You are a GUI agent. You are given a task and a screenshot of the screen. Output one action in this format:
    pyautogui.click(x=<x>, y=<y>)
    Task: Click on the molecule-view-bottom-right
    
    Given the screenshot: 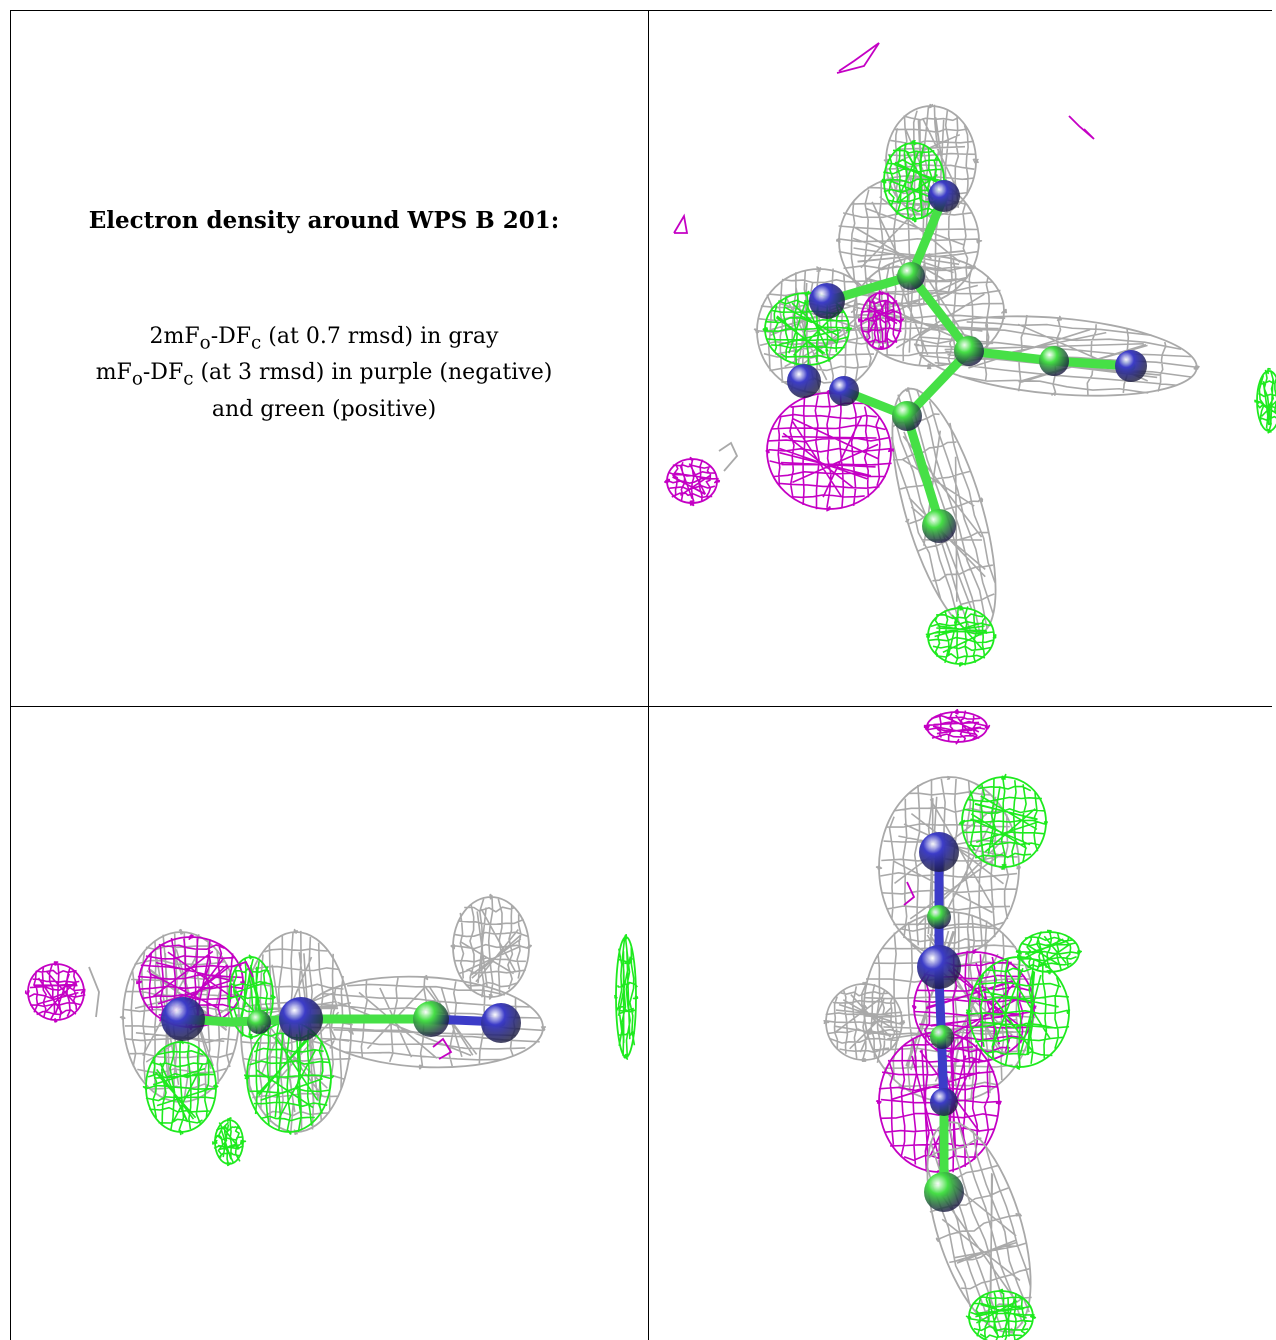 What is the action you would take?
    pyautogui.click(x=952, y=1024)
    